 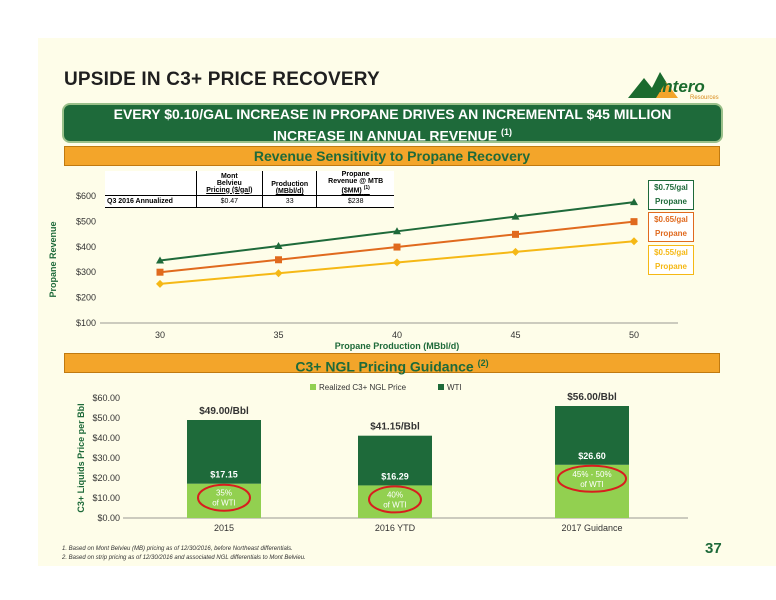 I want to click on table-row: Q3 2016 Annualized $0.47 33 $238, so click(x=249, y=201).